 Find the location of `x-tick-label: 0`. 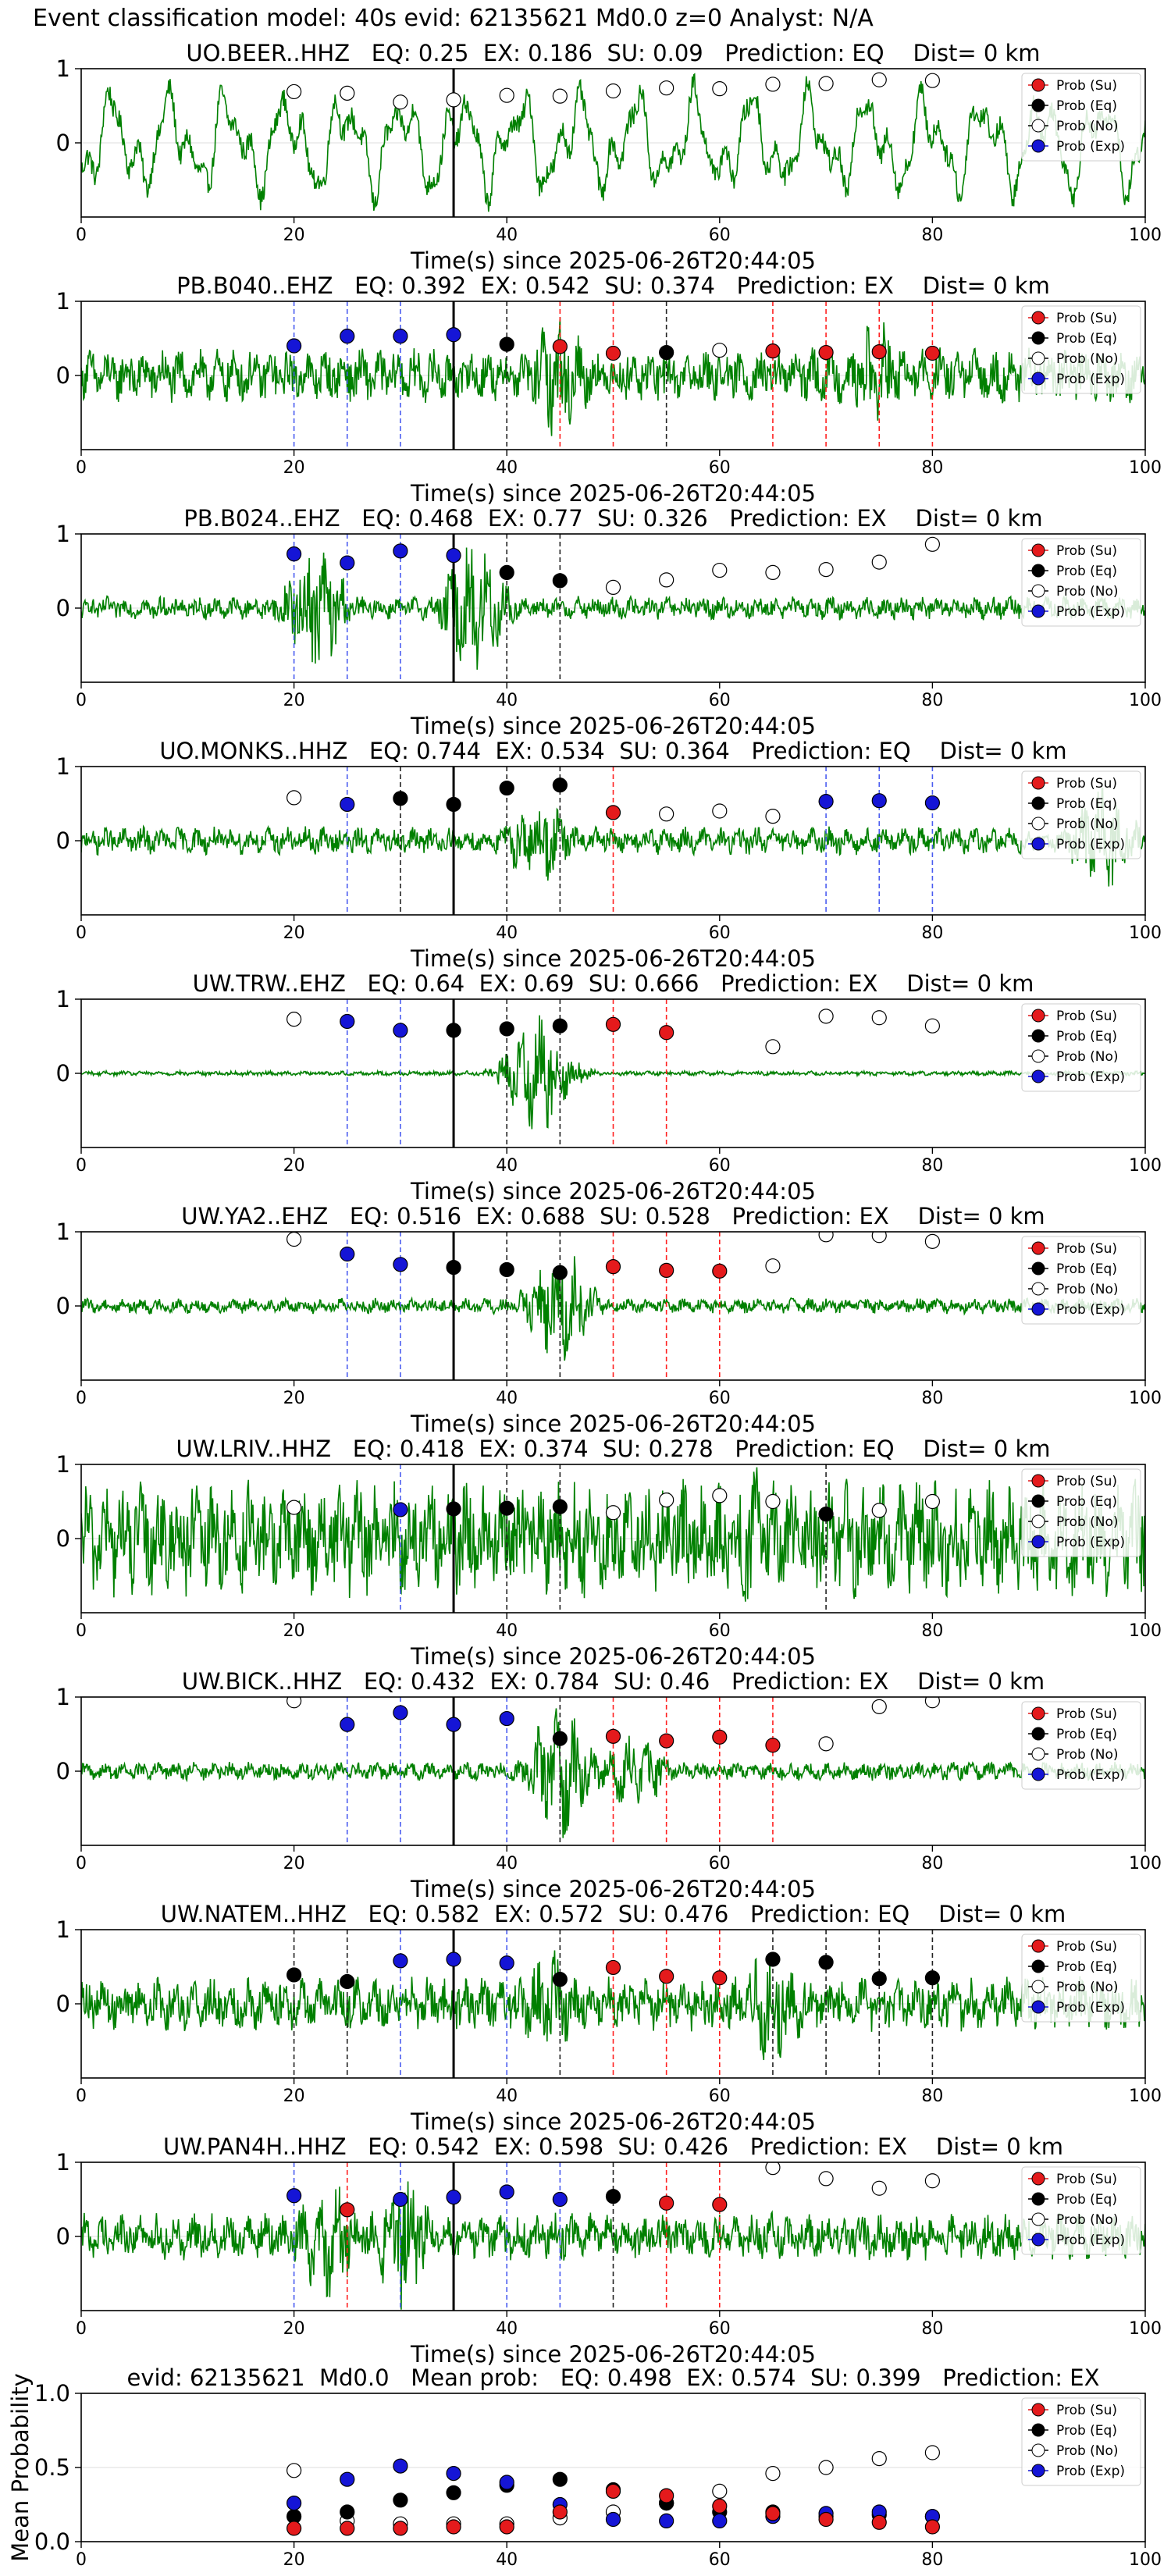

x-tick-label: 0 is located at coordinates (81, 1631).